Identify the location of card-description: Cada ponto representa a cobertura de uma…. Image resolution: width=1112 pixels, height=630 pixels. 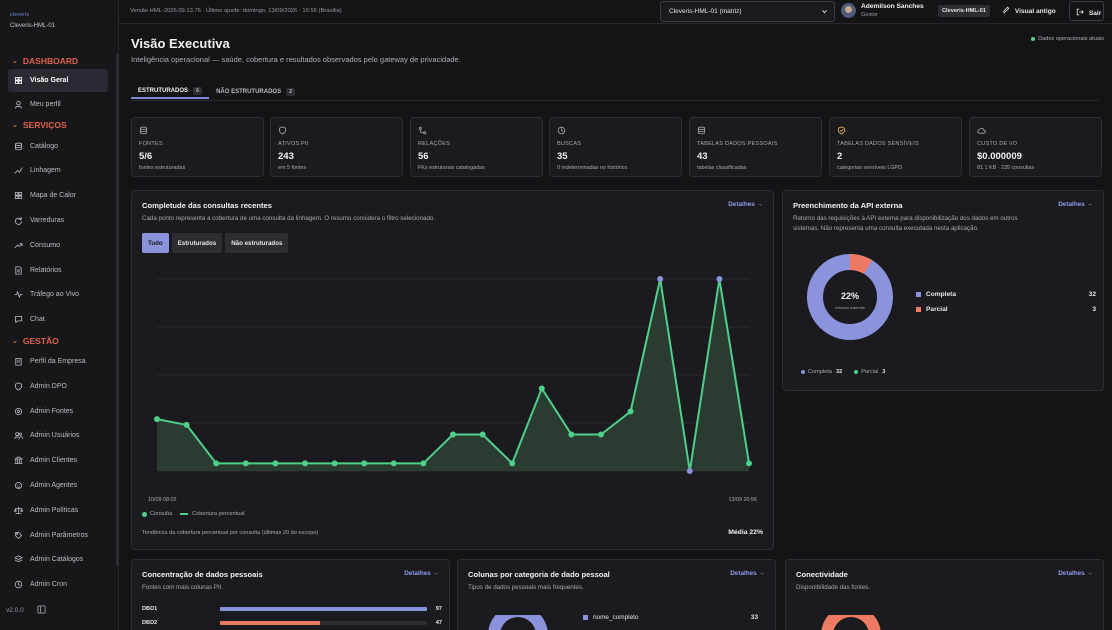
(289, 218).